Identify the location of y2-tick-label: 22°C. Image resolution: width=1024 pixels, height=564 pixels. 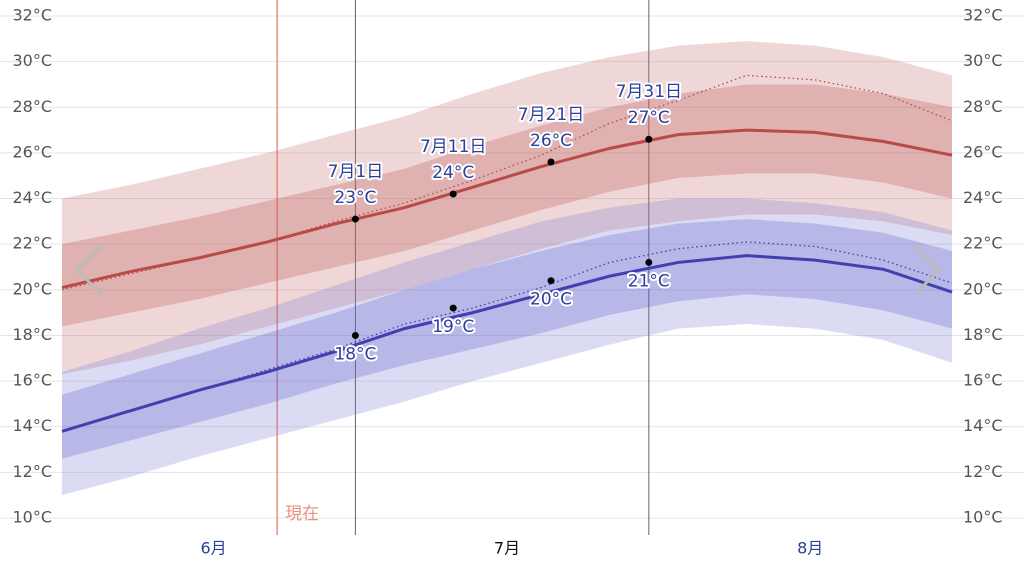
(983, 243).